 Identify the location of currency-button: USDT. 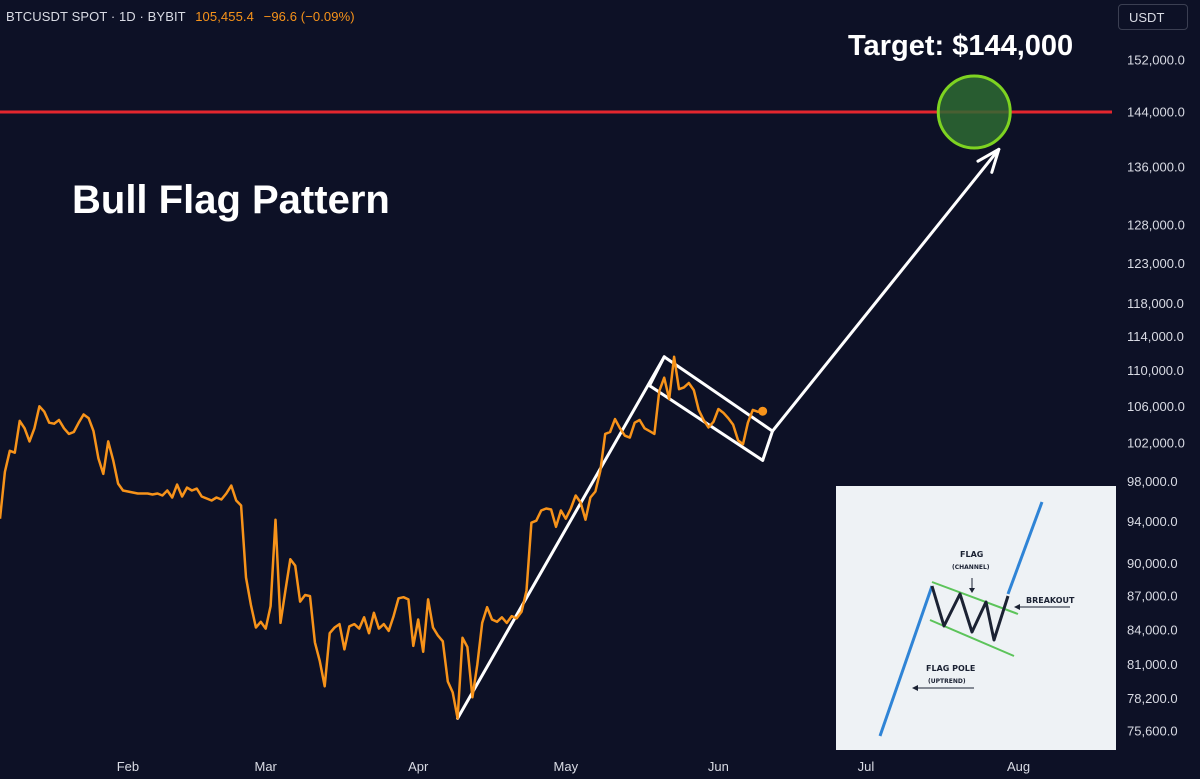
(1153, 17).